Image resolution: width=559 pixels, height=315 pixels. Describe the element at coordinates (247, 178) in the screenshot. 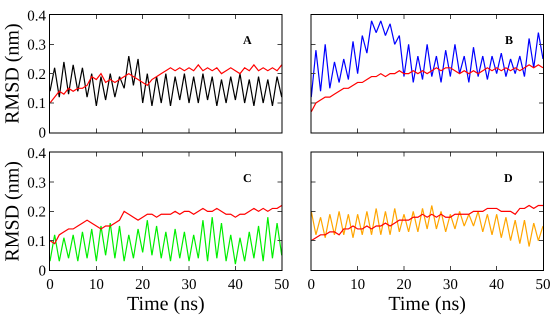

I see `annotation: C` at that location.